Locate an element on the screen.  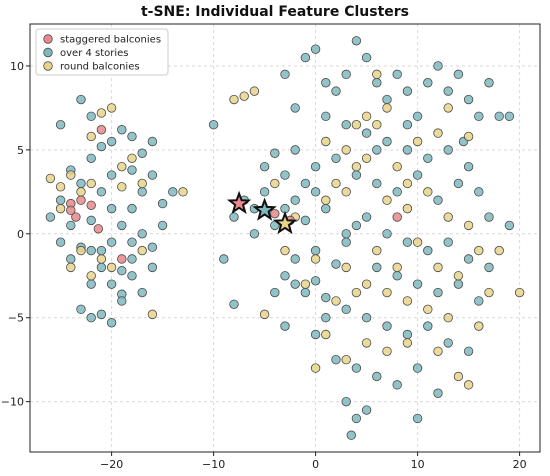
legend-marker is located at coordinates (48, 66).